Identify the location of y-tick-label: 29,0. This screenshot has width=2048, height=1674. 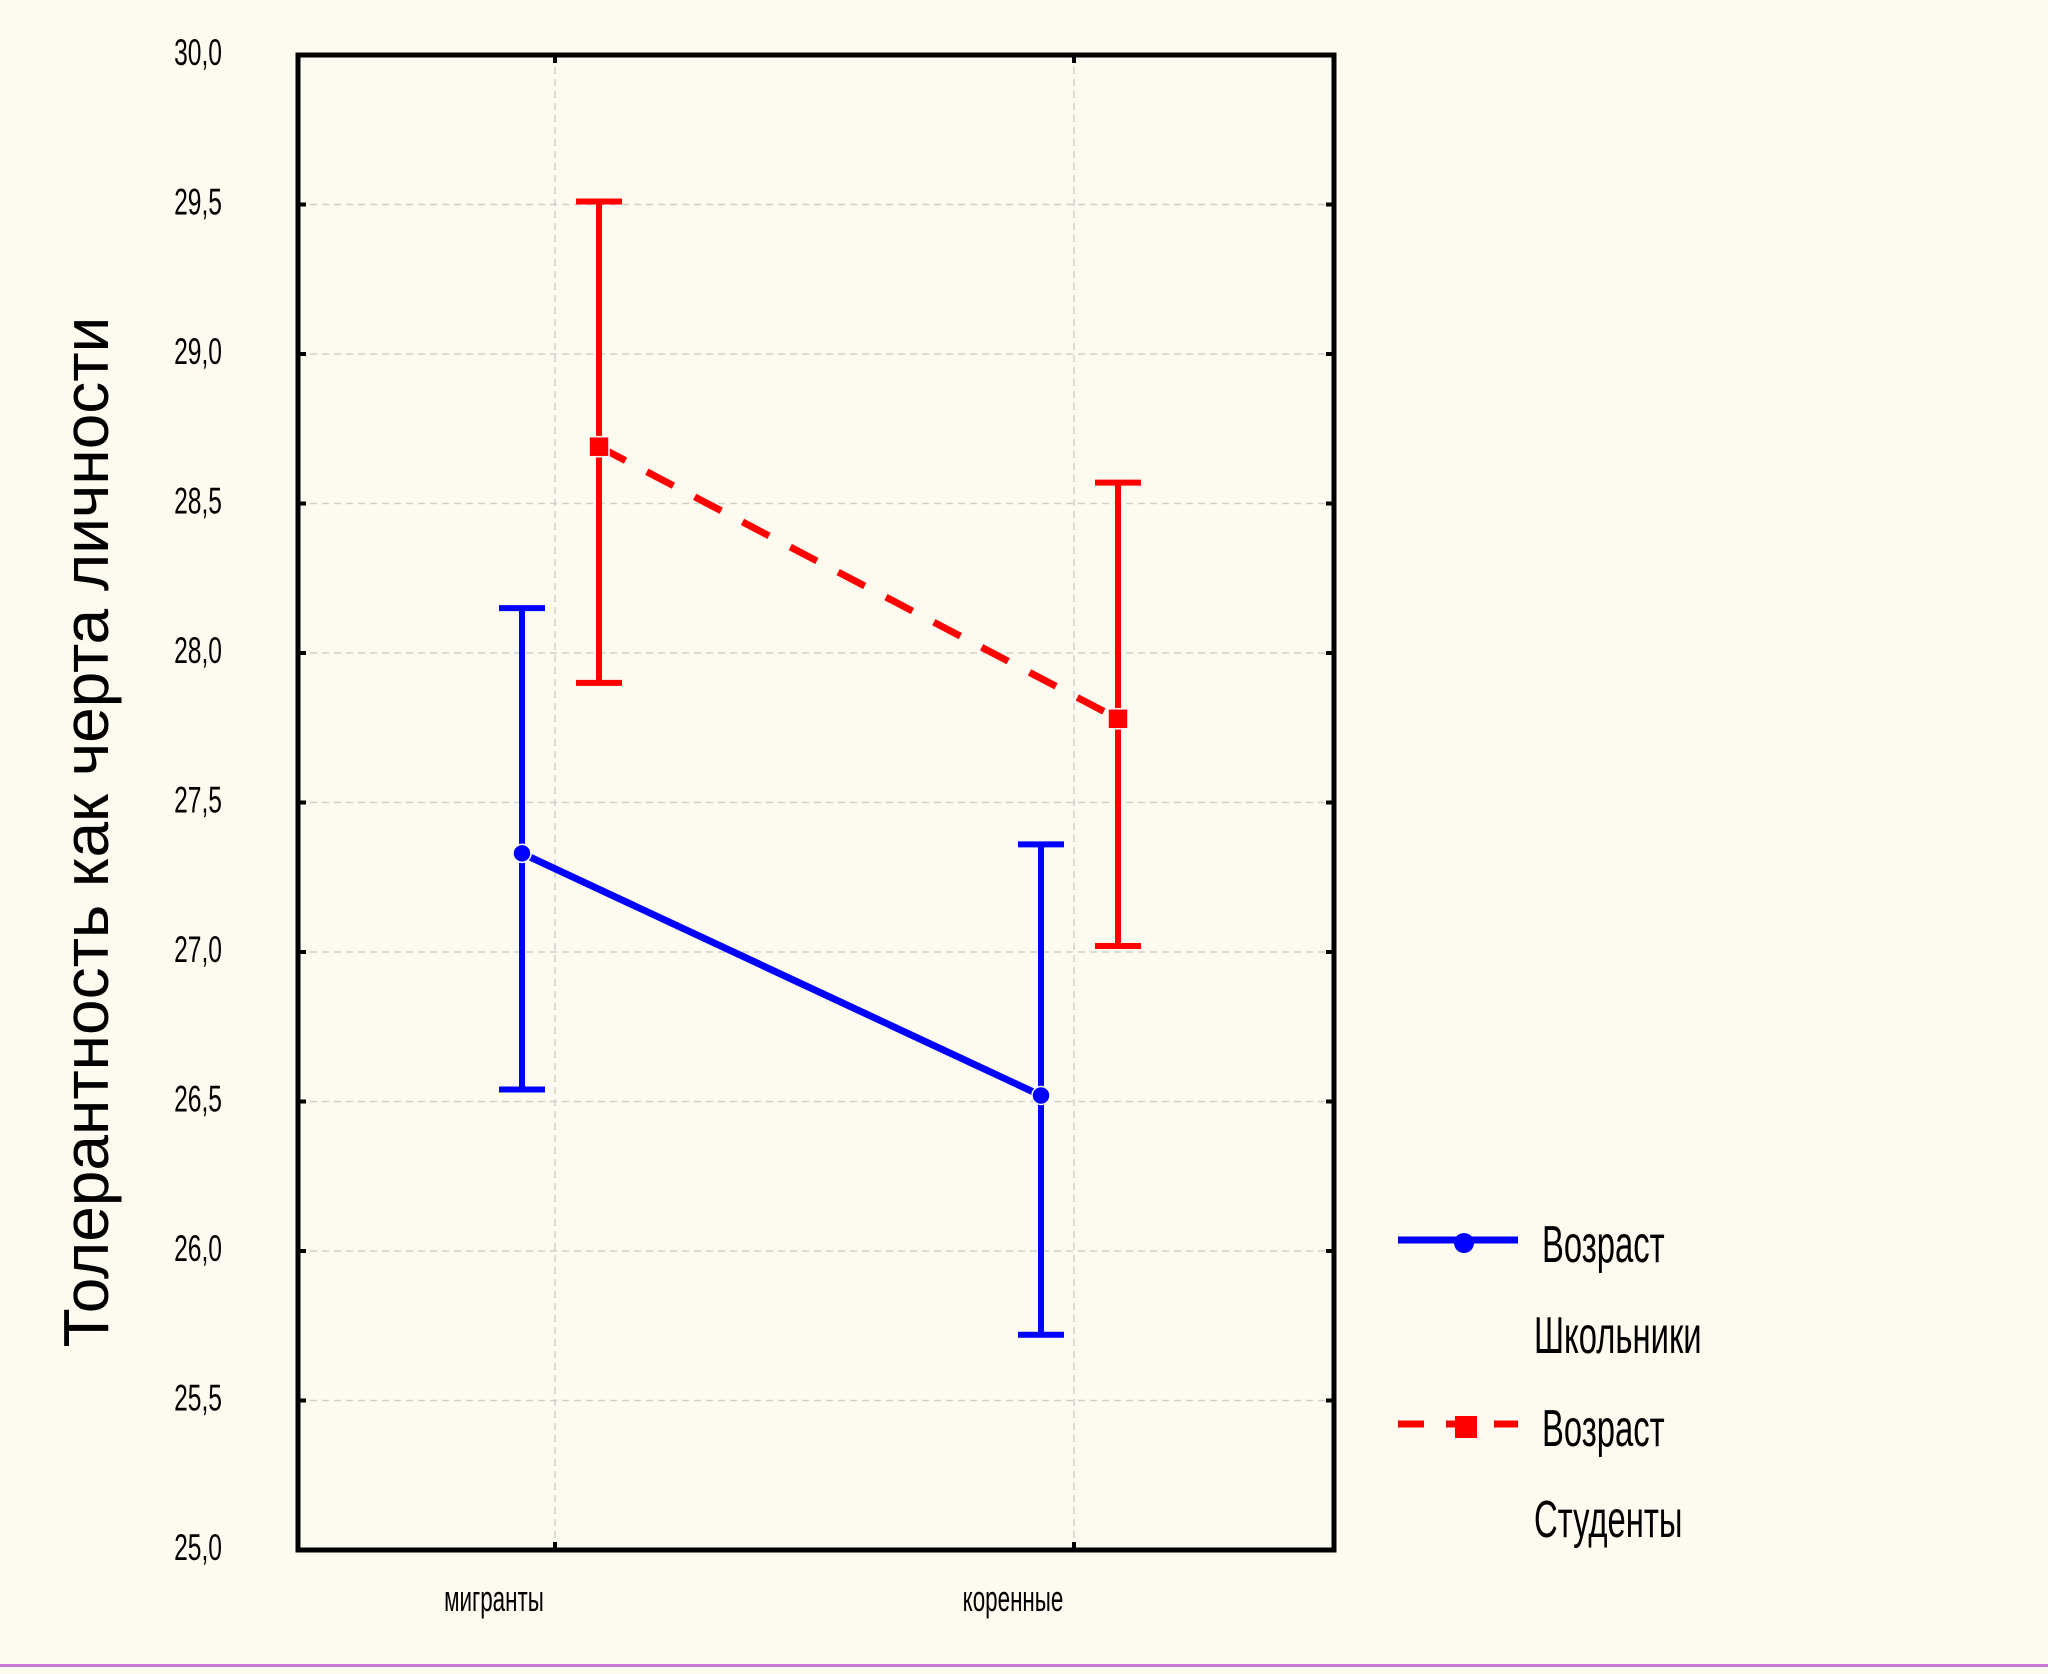
(198, 351).